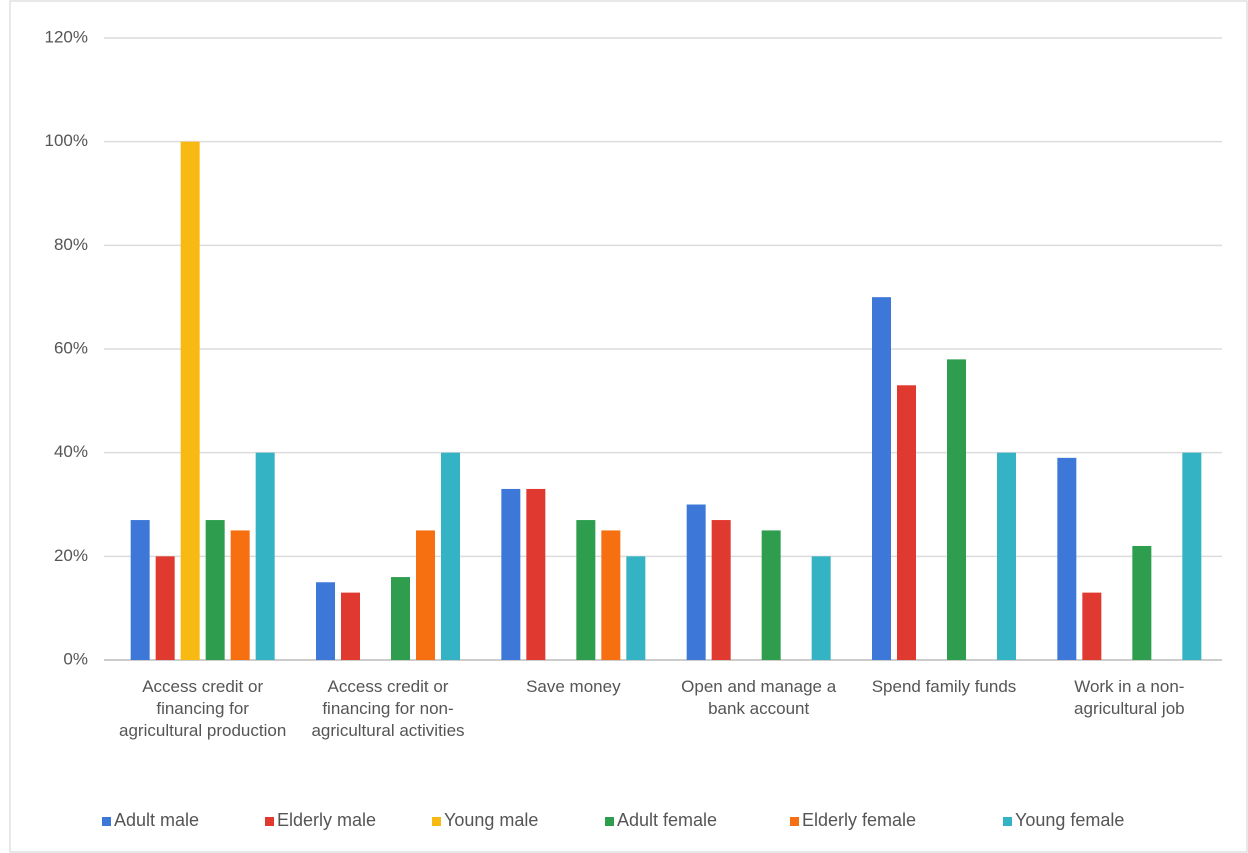 This screenshot has height=853, width=1248. Describe the element at coordinates (1129, 697) in the screenshot. I see `x-tick-label: Work in a non-agricultural job` at that location.